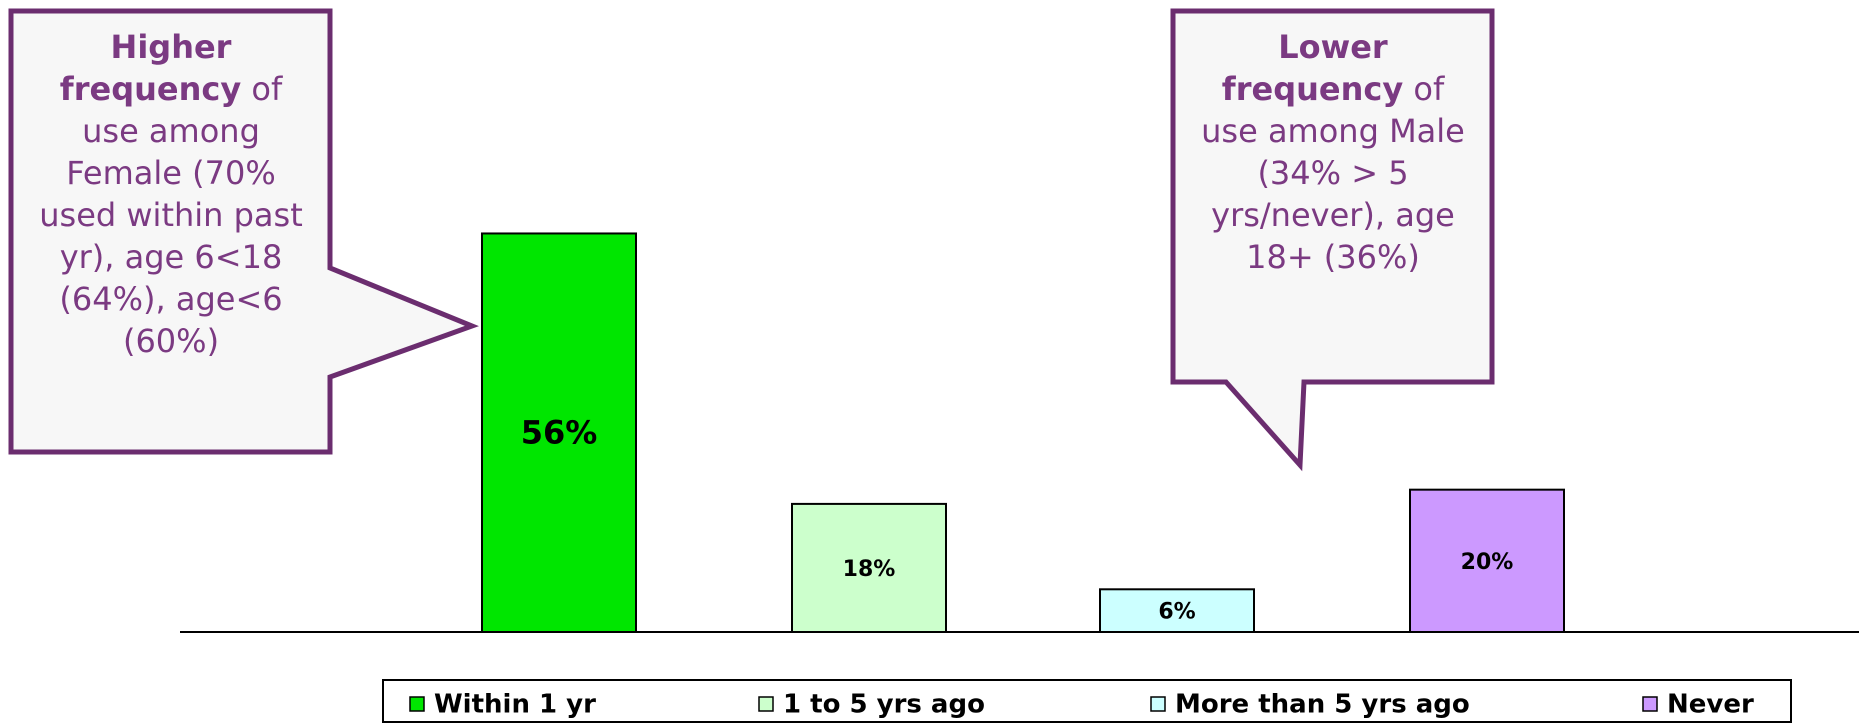  I want to click on data-label: 6%, so click(1176, 612).